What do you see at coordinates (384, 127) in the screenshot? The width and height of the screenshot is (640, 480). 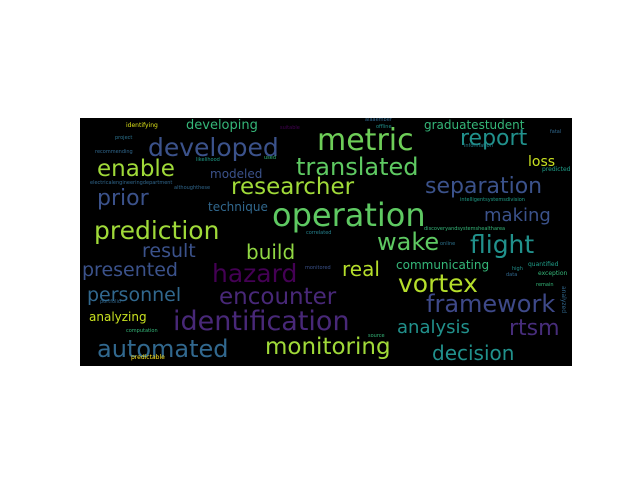 I see `word: offline` at bounding box center [384, 127].